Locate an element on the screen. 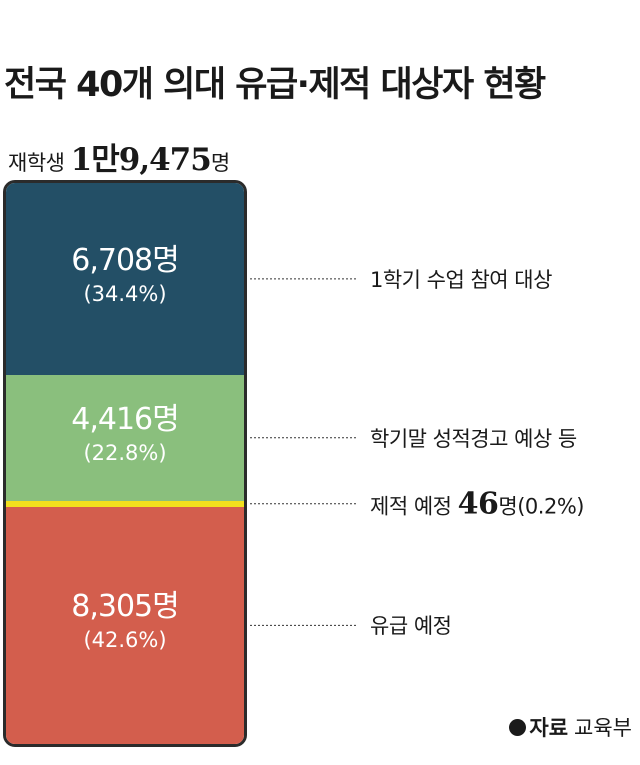  source-value: 교육부 is located at coordinates (603, 728).